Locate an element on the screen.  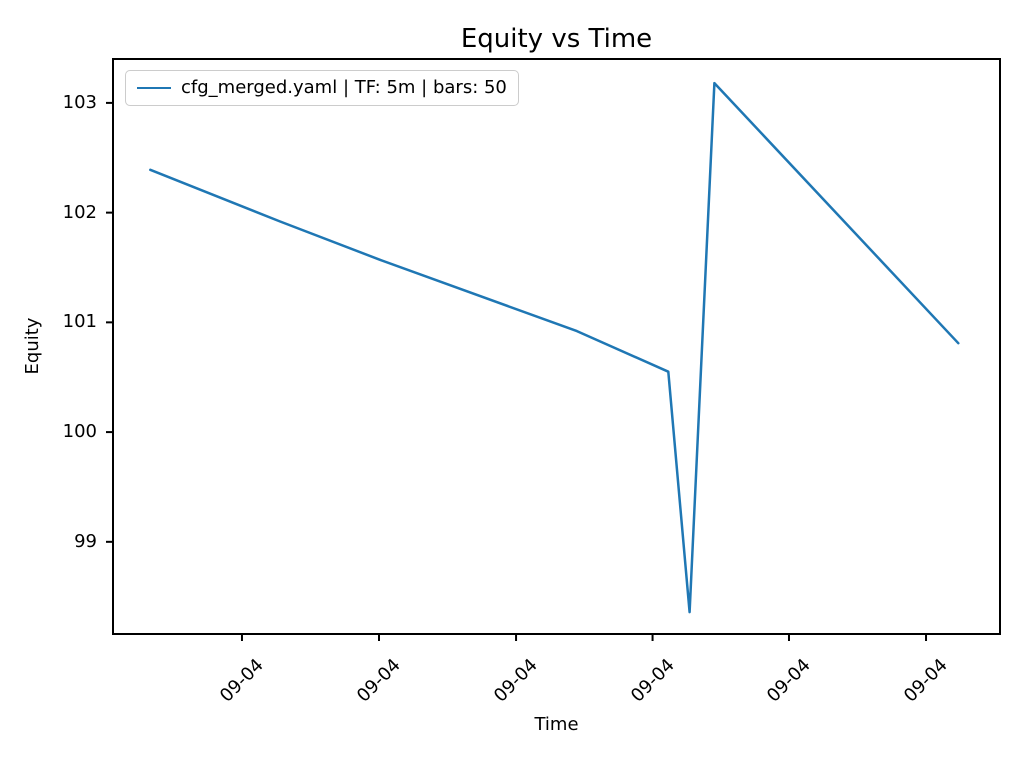
legend-line-sample is located at coordinates (154, 88).